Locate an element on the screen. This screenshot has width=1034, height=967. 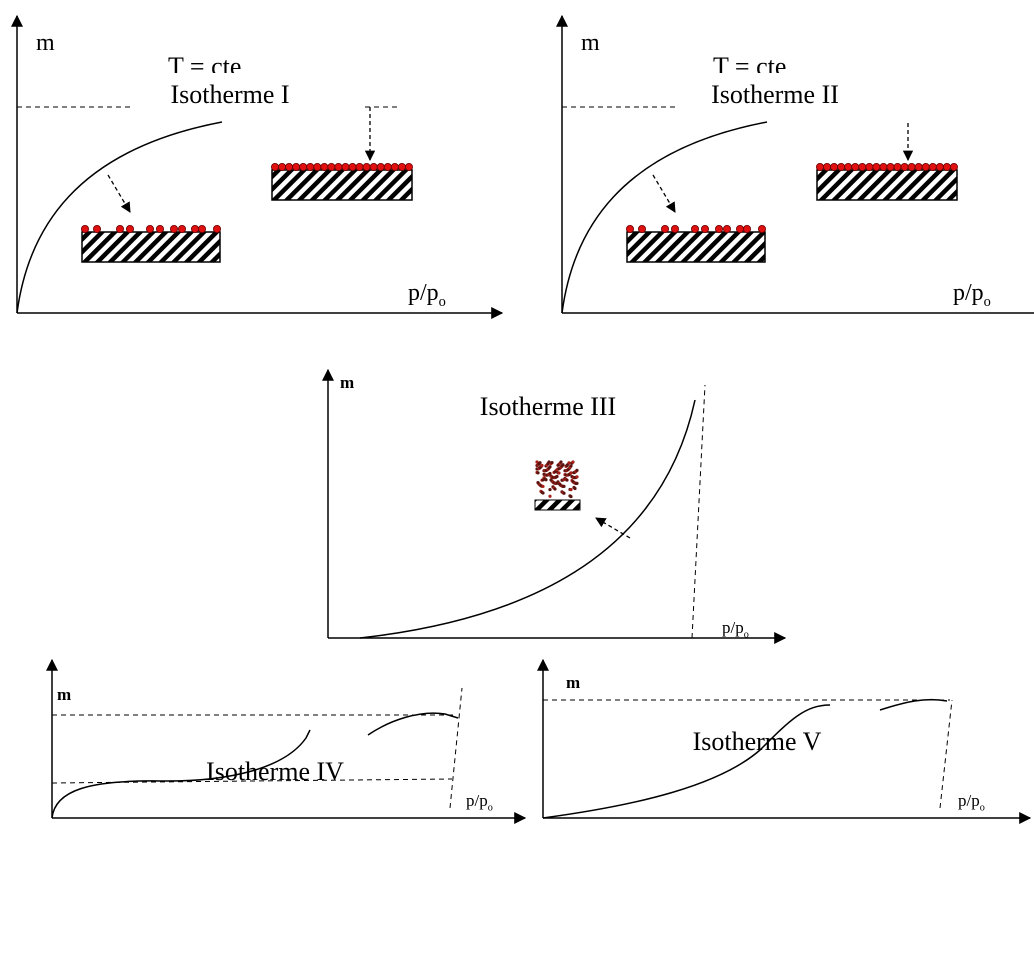
panel-title: Isotherme II is located at coordinates (775, 94).